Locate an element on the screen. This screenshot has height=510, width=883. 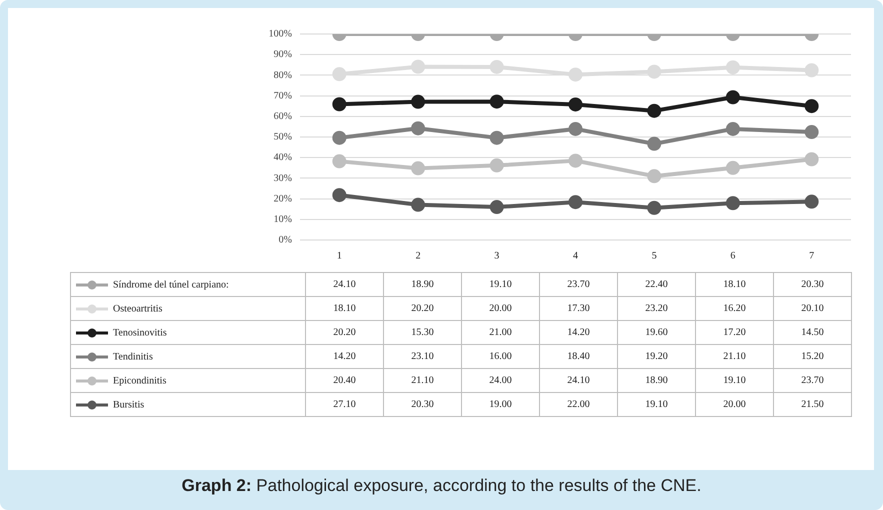
x-tick-label: 5 is located at coordinates (654, 256).